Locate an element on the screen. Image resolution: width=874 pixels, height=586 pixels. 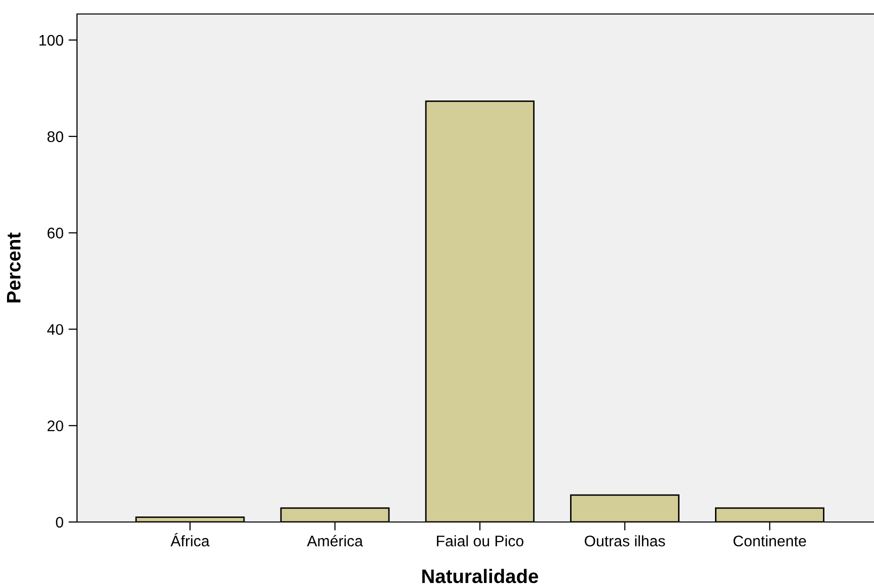
x-tick-label: Faial ou Pico is located at coordinates (480, 540).